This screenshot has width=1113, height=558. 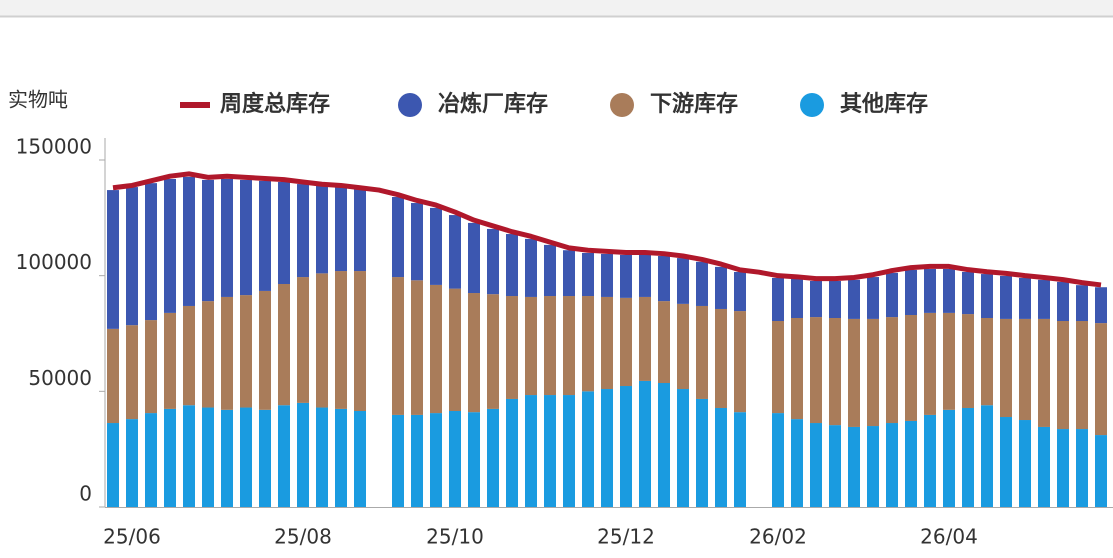 I want to click on x-tick-label: 26/04, so click(x=949, y=537).